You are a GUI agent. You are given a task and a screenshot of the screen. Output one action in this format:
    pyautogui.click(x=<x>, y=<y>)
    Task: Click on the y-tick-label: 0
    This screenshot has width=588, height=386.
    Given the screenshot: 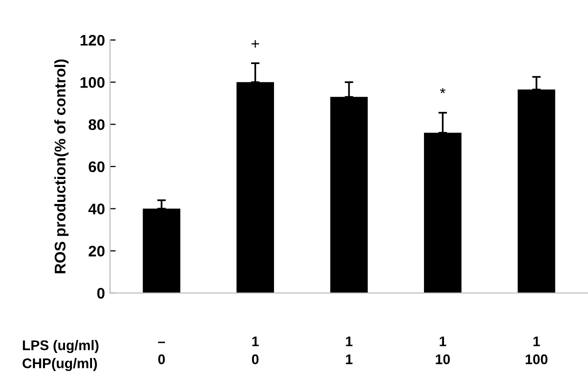 What is the action you would take?
    pyautogui.click(x=101, y=293)
    